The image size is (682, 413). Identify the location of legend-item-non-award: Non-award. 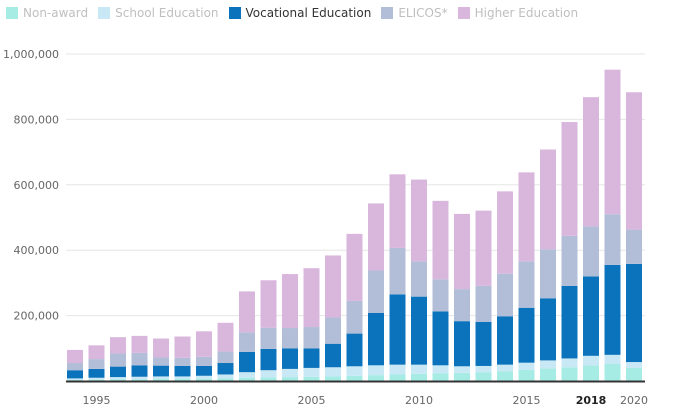
(47, 13).